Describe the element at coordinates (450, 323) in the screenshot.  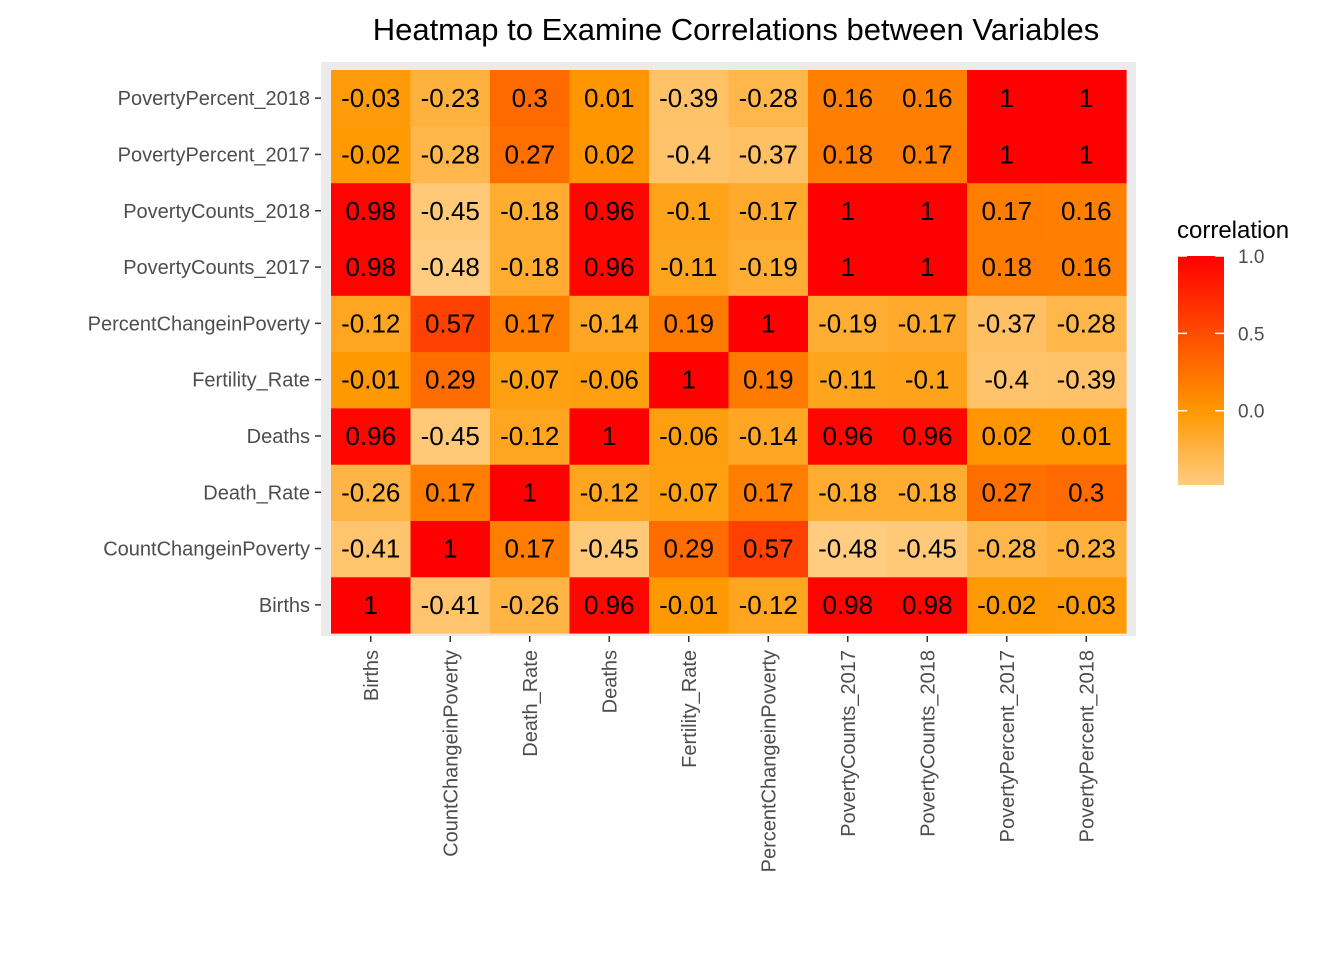
I see `cell-value-label: 0.57` at that location.